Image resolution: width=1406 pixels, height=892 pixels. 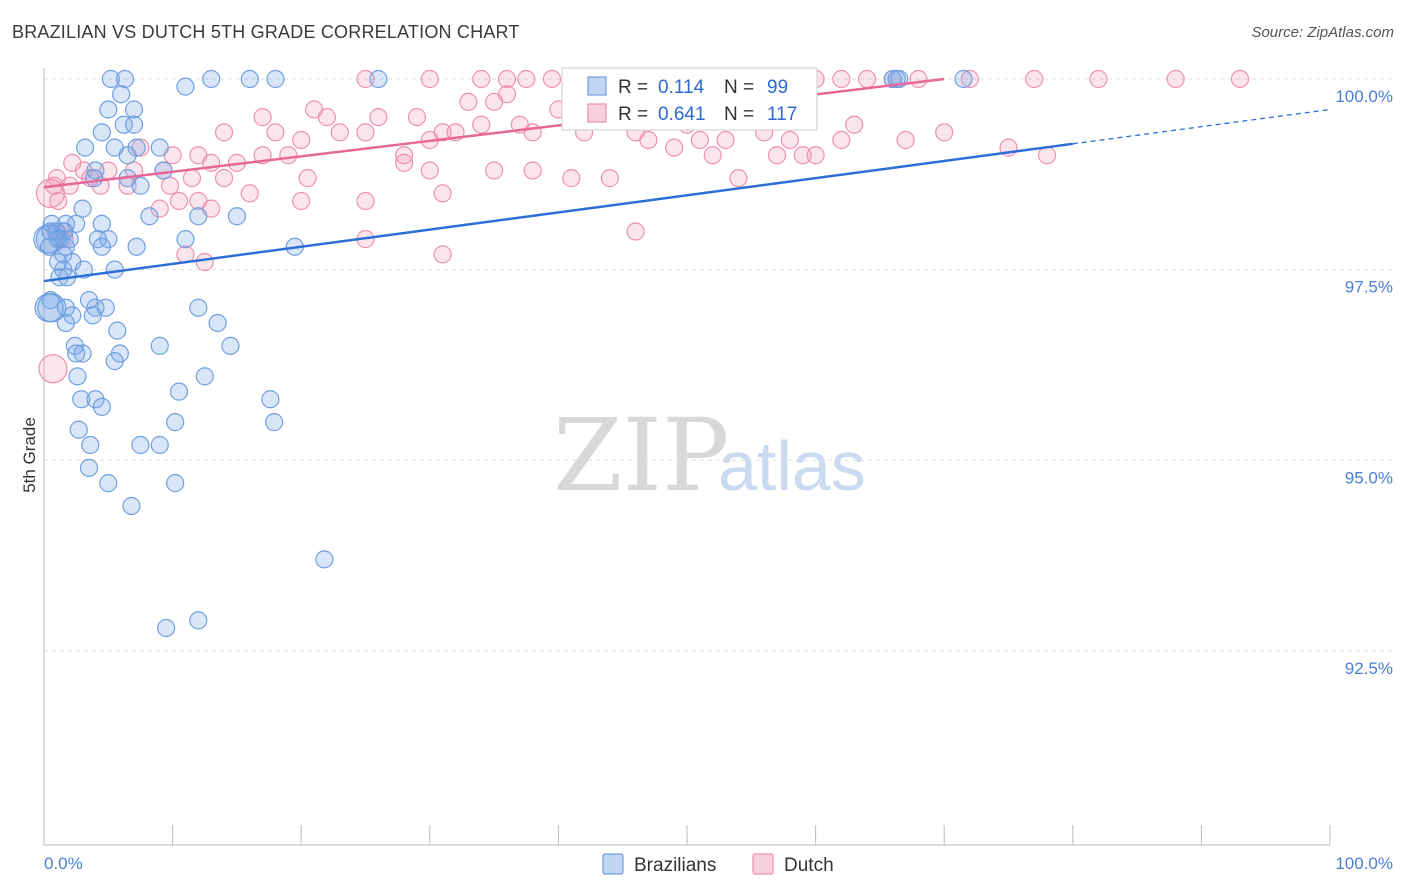 What do you see at coordinates (763, 864) in the screenshot?
I see `bottom-legend-swatch-dutch` at bounding box center [763, 864].